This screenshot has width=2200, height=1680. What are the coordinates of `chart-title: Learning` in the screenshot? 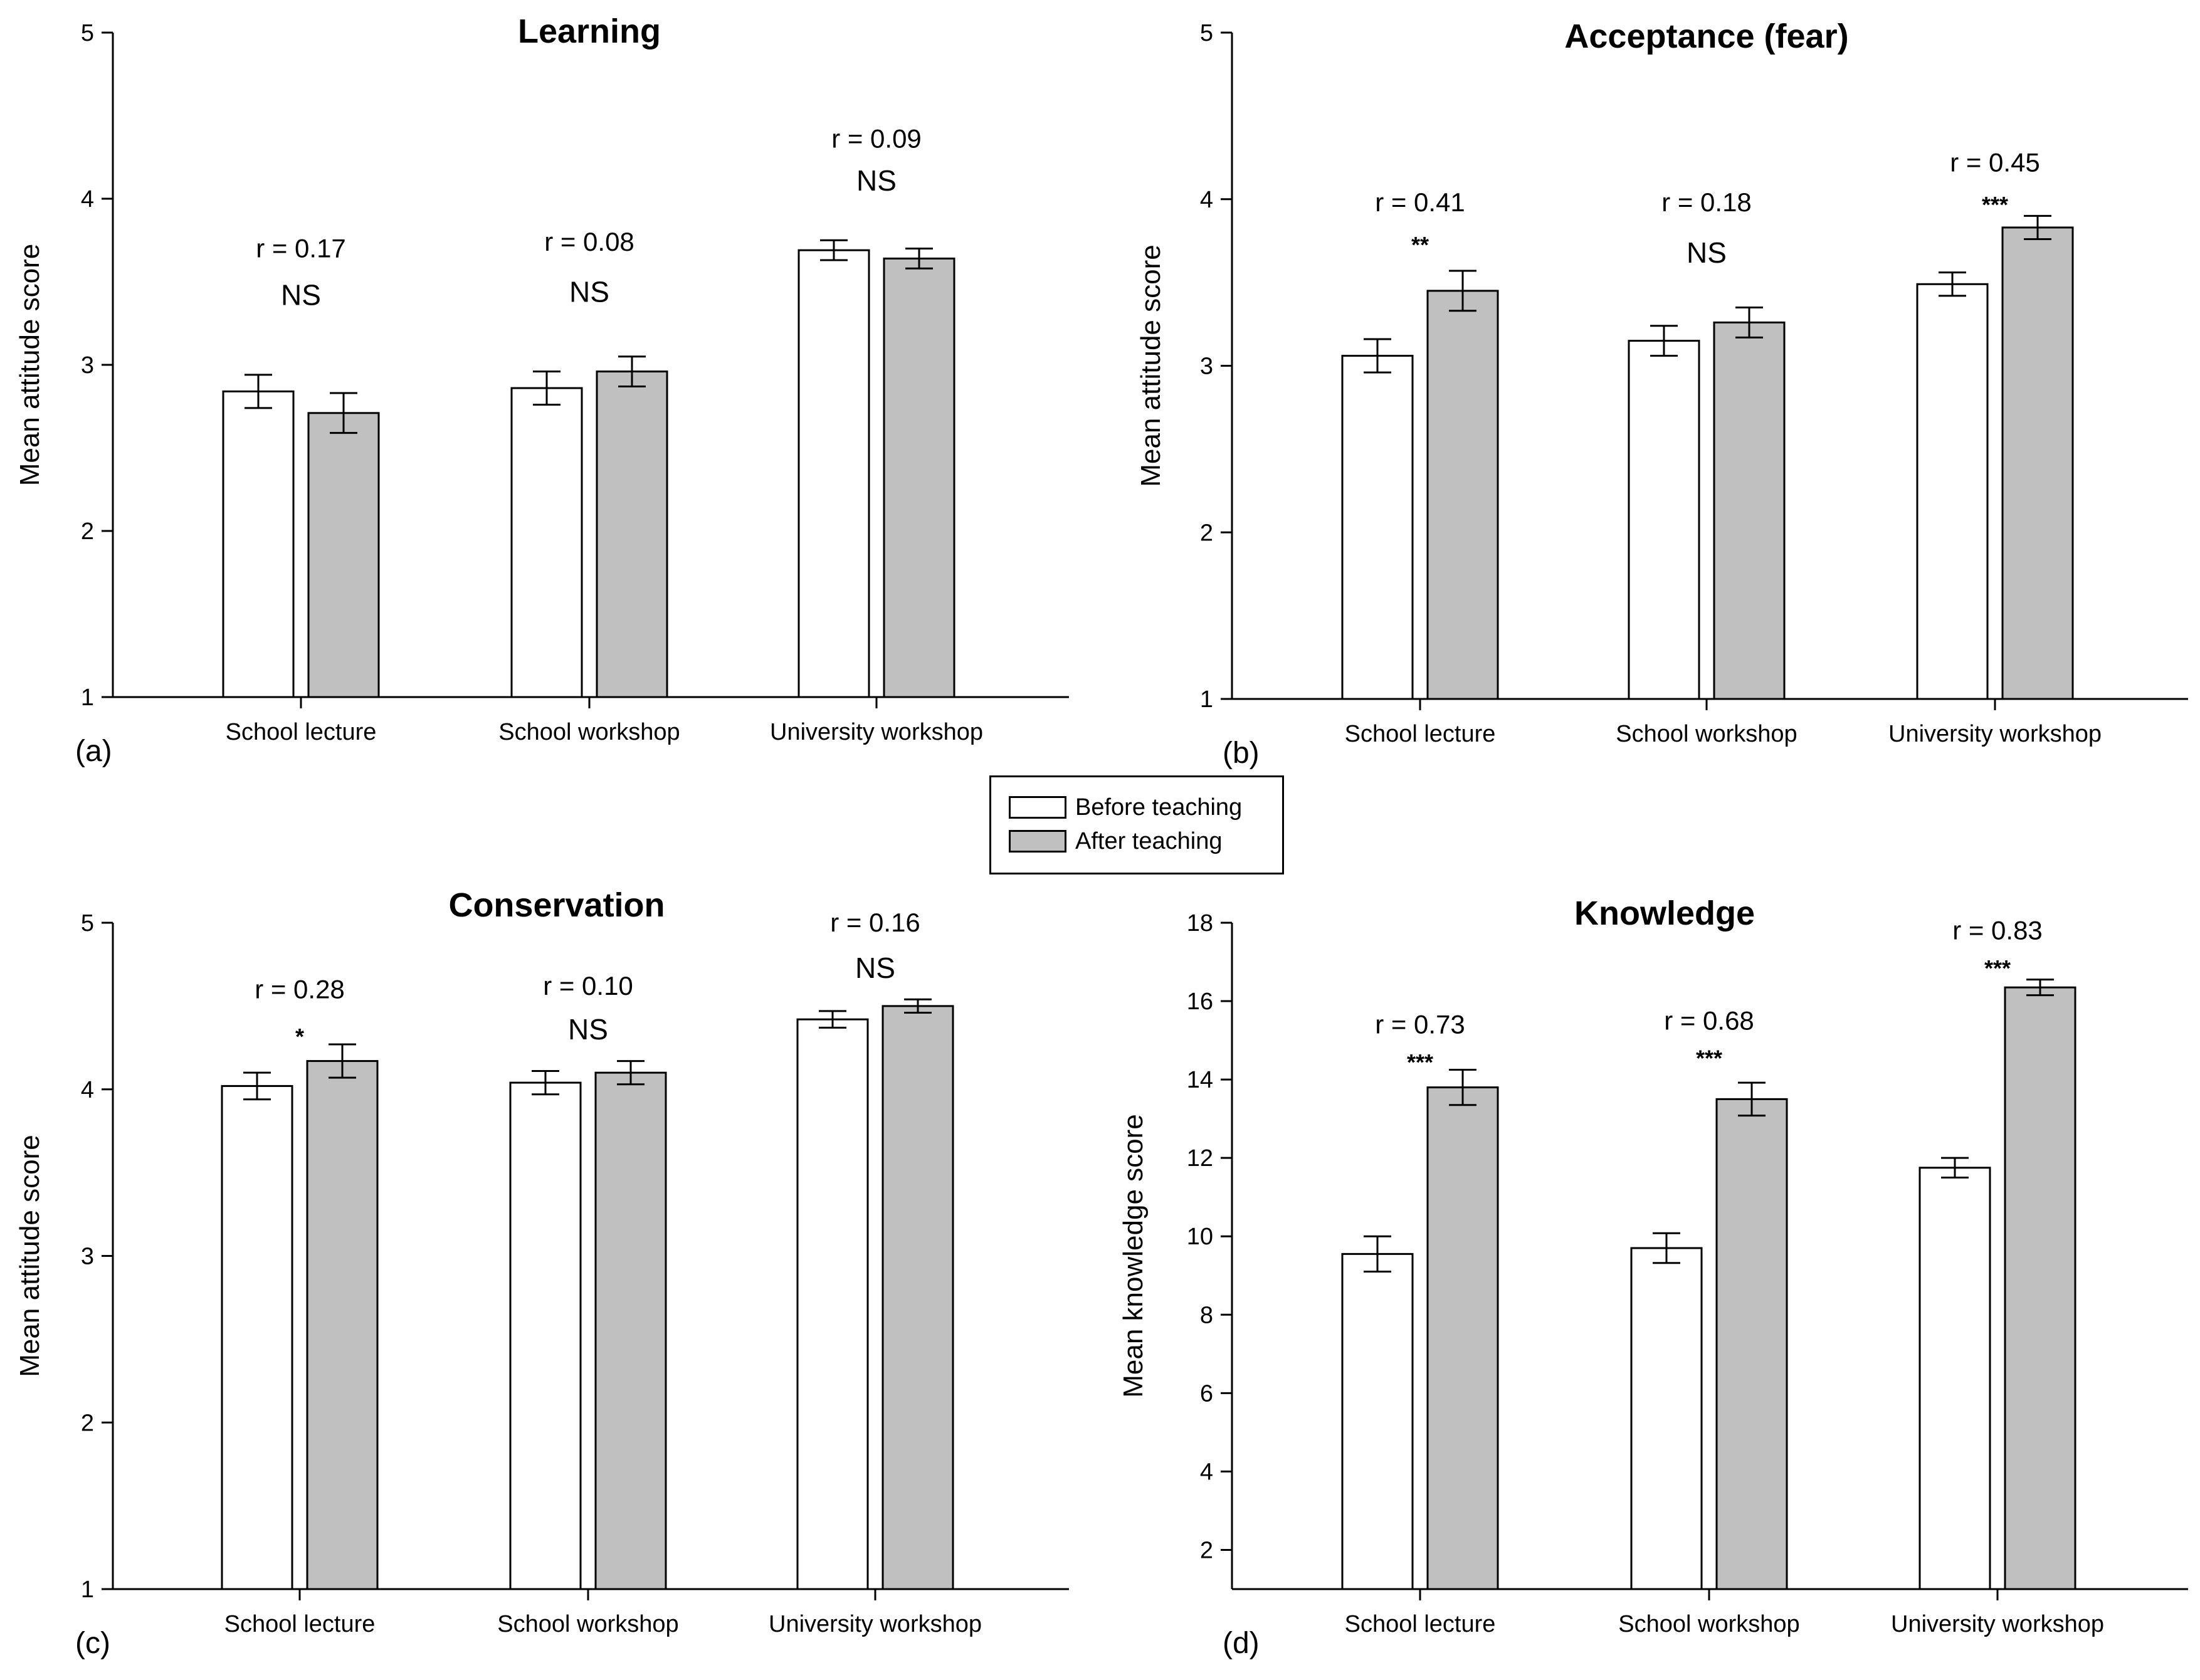 It's located at (589, 31).